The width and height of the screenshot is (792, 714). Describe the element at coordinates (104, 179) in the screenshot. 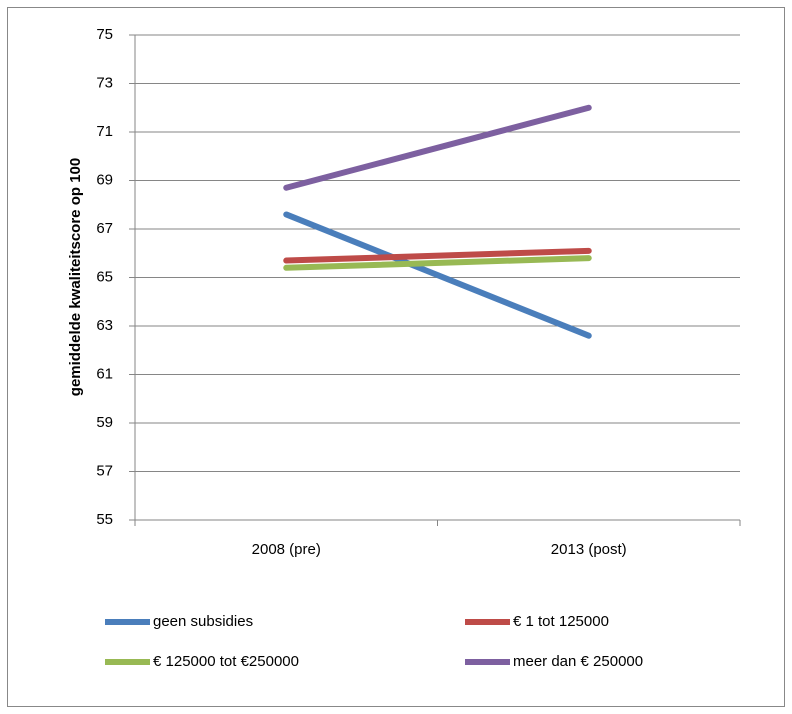

I see `y-tick-label: 69` at that location.